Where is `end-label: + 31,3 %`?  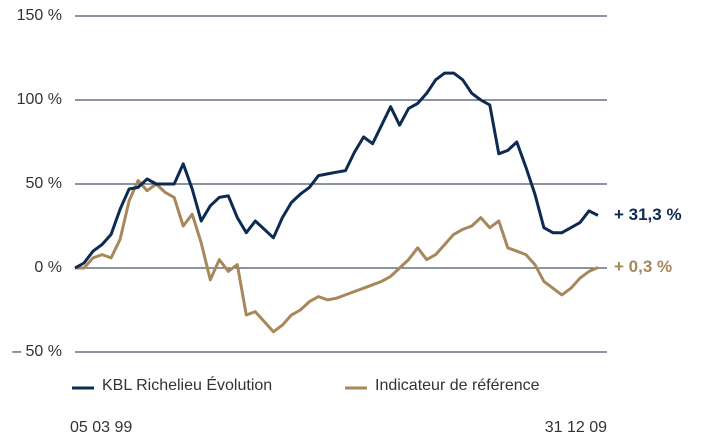
end-label: + 31,3 % is located at coordinates (648, 214).